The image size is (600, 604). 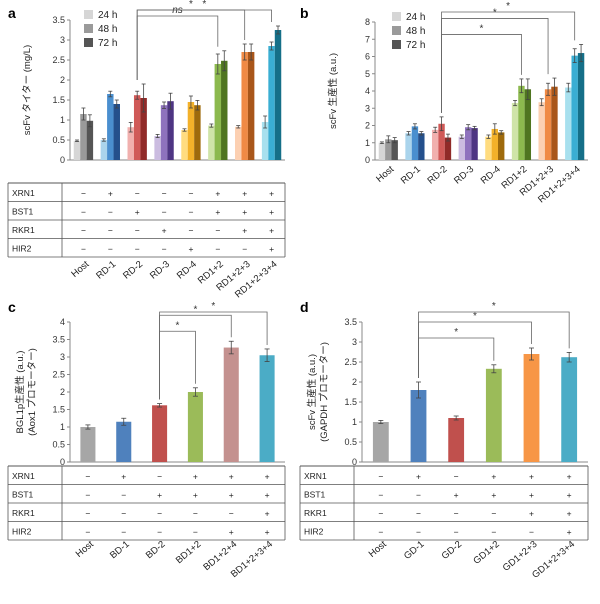 What do you see at coordinates (62, 160) in the screenshot?
I see `y-tick-label: 0` at bounding box center [62, 160].